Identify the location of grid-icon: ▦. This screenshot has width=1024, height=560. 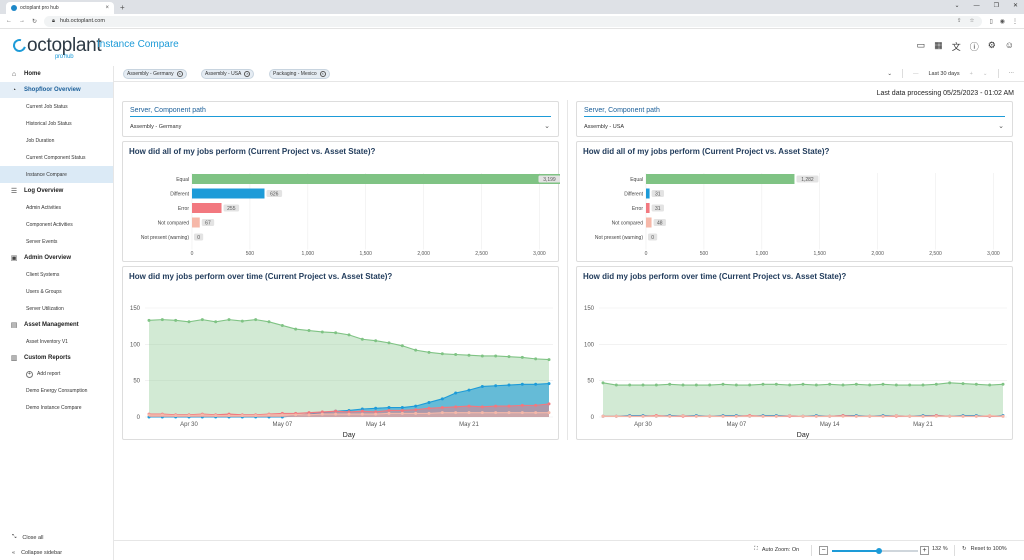
(938, 45).